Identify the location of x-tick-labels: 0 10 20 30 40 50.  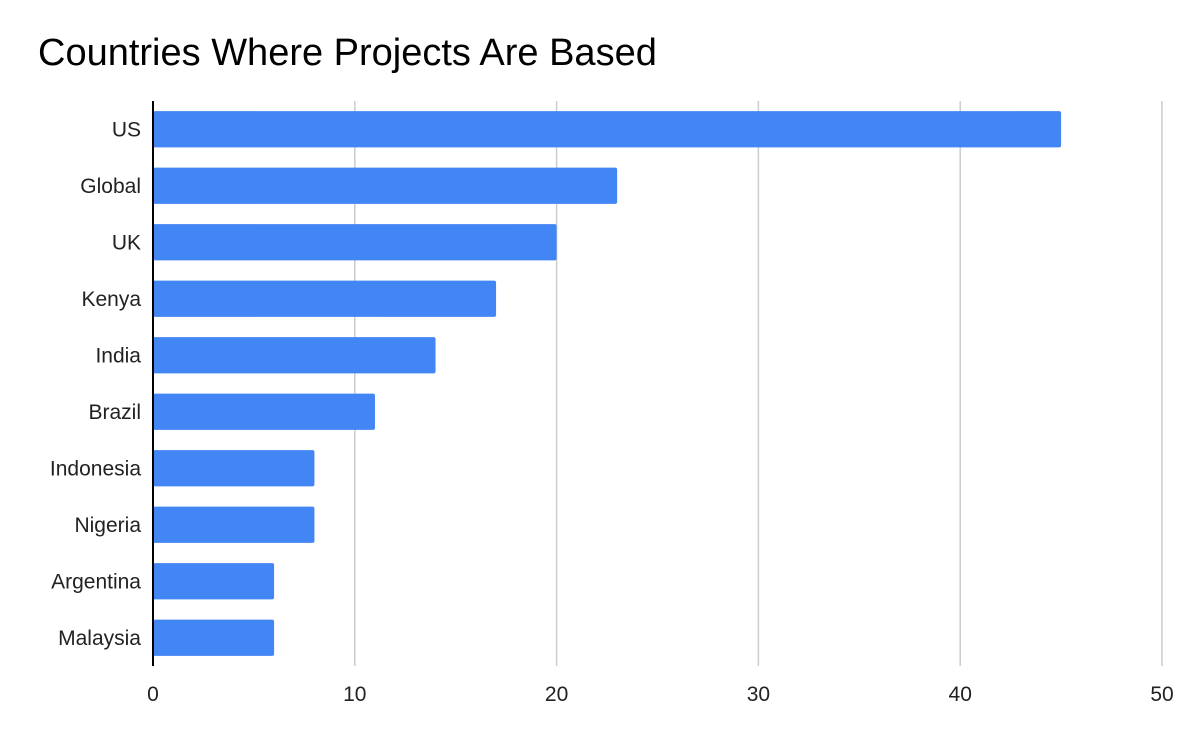
(660, 694).